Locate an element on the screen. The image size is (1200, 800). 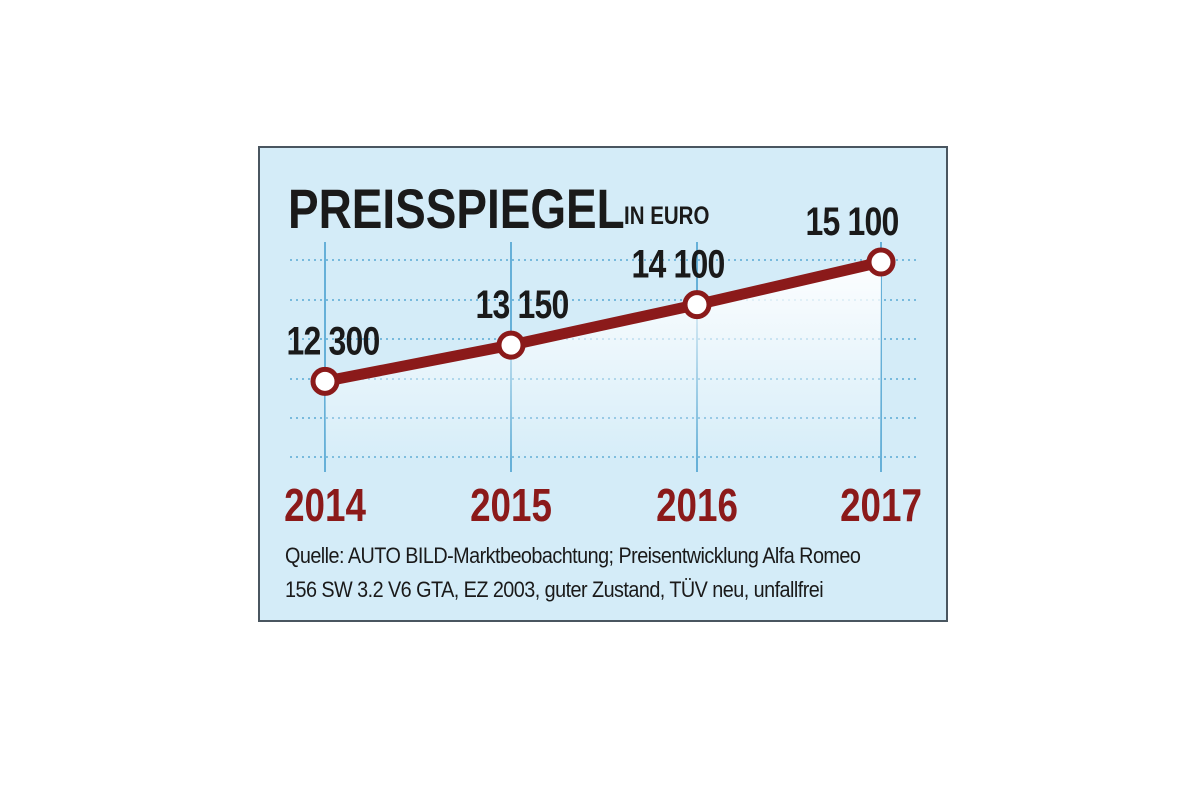
data-label: 12 300 is located at coordinates (332, 340).